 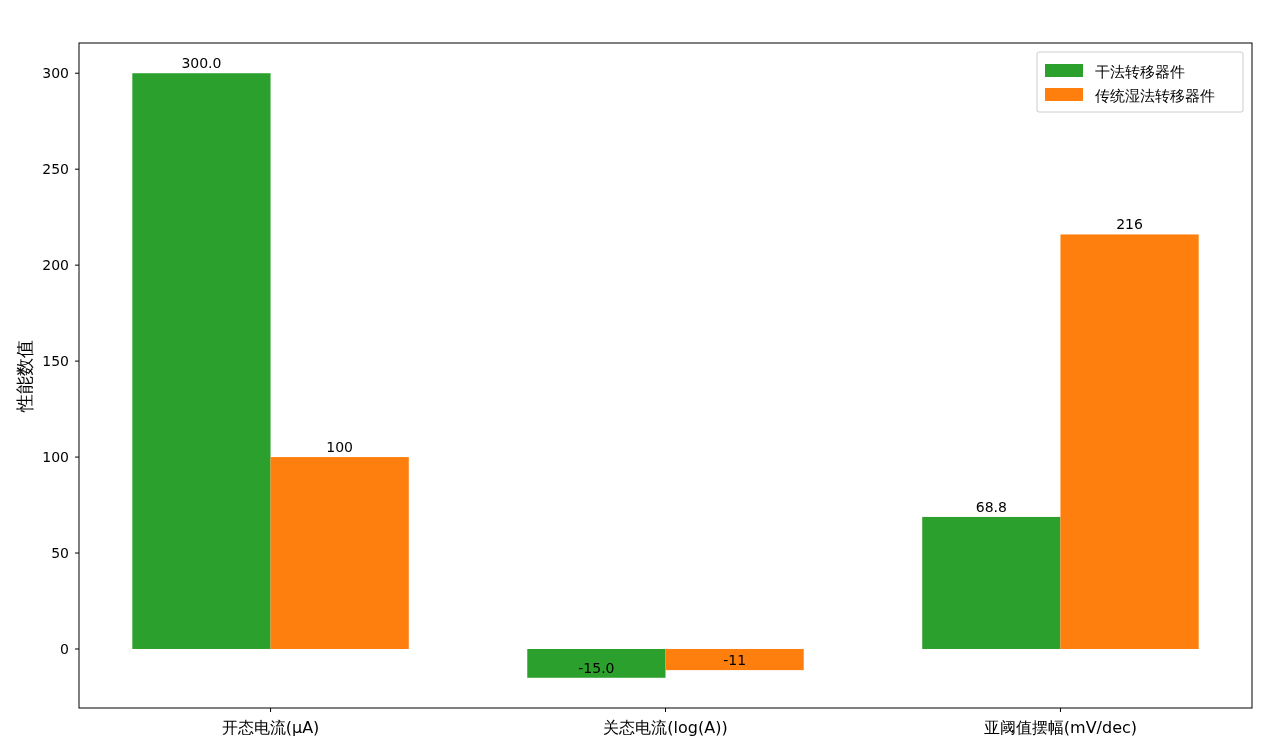 What do you see at coordinates (55, 169) in the screenshot?
I see `y-tick-label: 250` at bounding box center [55, 169].